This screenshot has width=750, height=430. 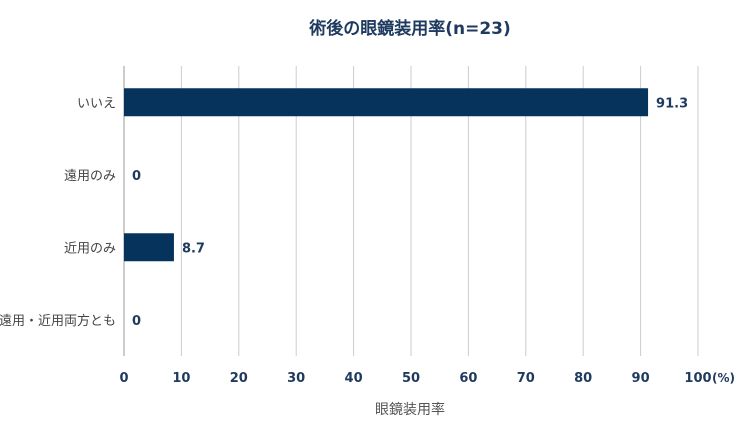 I want to click on x-tick-label: 90, so click(x=641, y=378).